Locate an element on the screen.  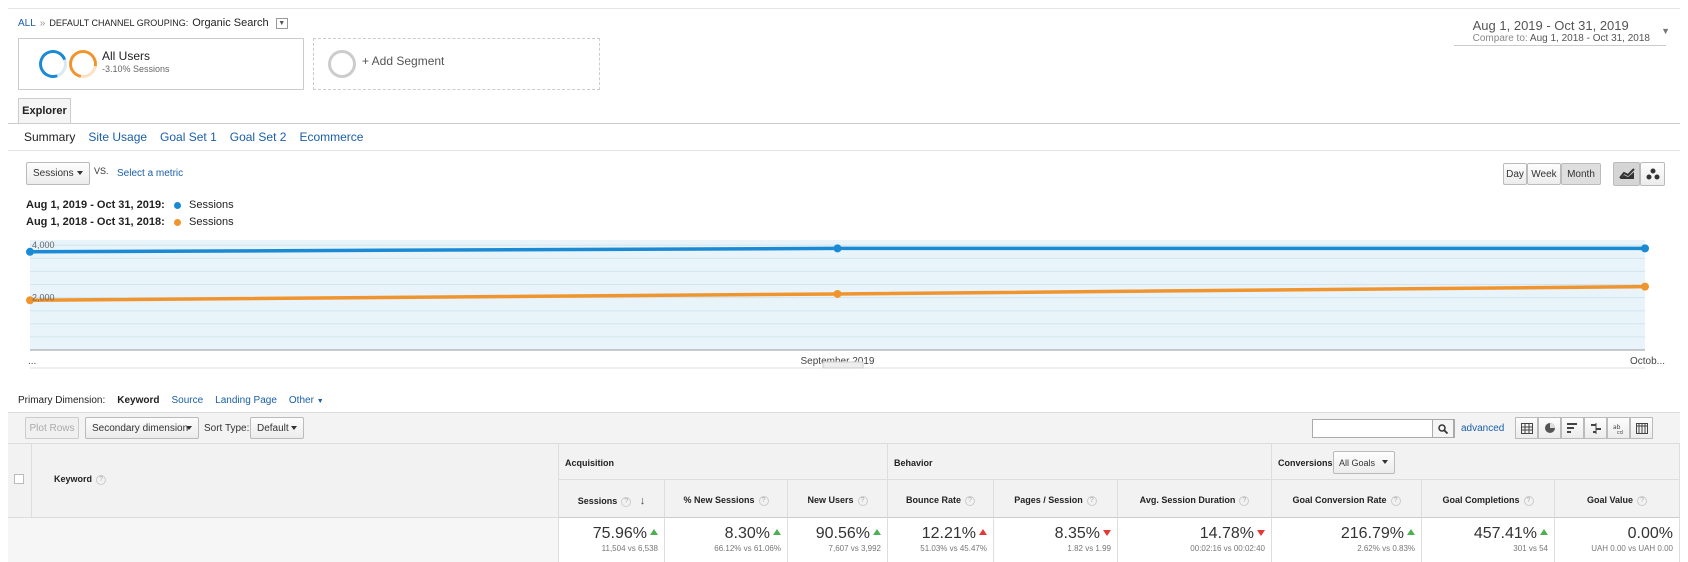
search-button is located at coordinates (1443, 428).